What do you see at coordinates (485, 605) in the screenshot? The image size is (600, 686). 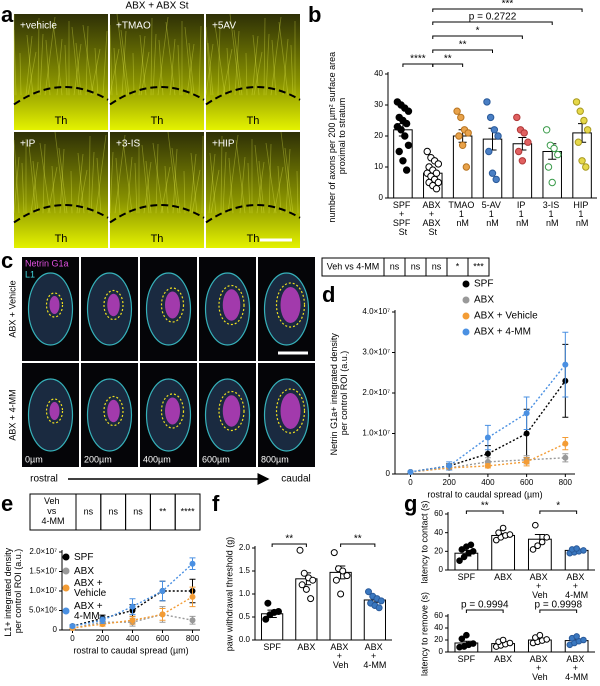 I see `annotation: p = 0.9994` at bounding box center [485, 605].